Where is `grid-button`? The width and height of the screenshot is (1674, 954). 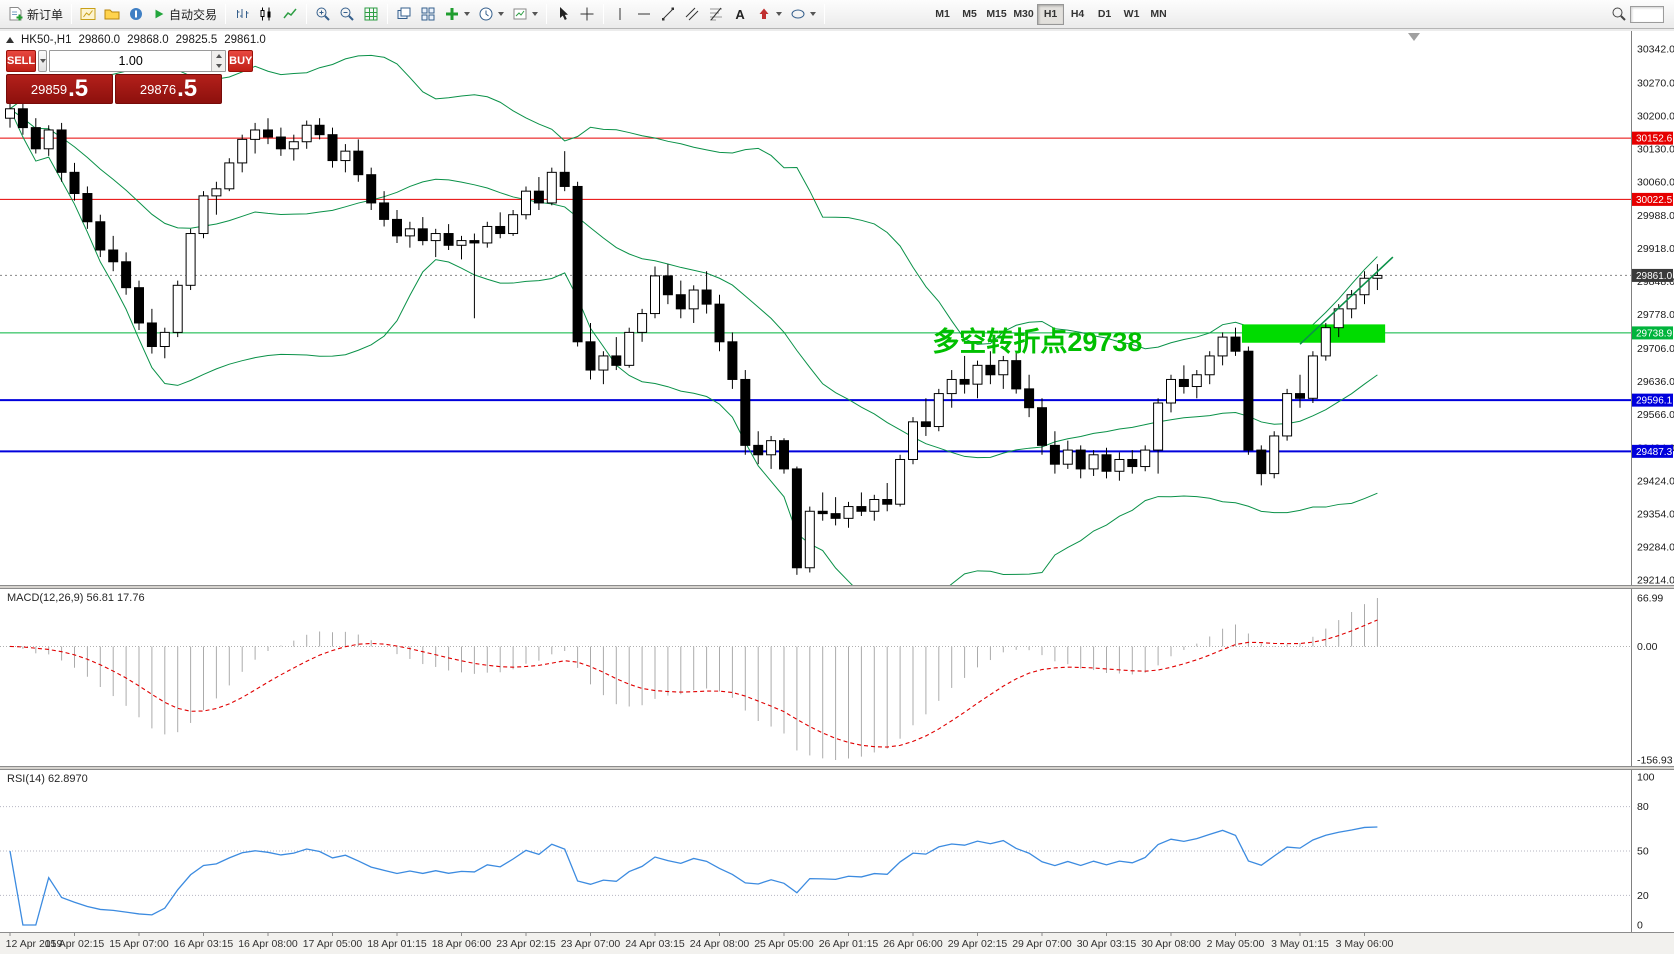 grid-button is located at coordinates (371, 14).